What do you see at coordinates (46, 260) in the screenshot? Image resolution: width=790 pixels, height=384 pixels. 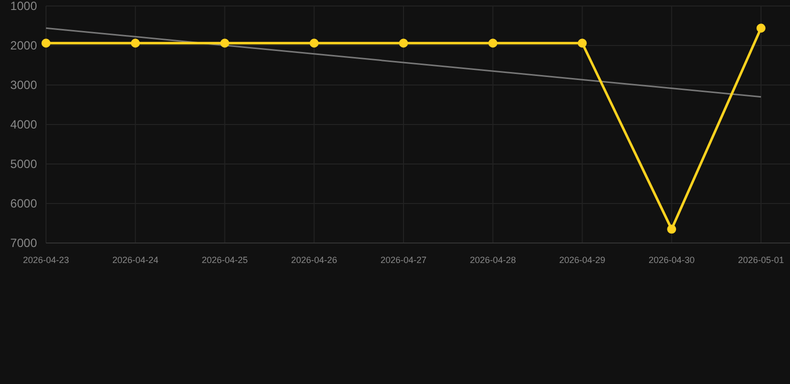 I see `x-tick-label: 2026-04-23` at bounding box center [46, 260].